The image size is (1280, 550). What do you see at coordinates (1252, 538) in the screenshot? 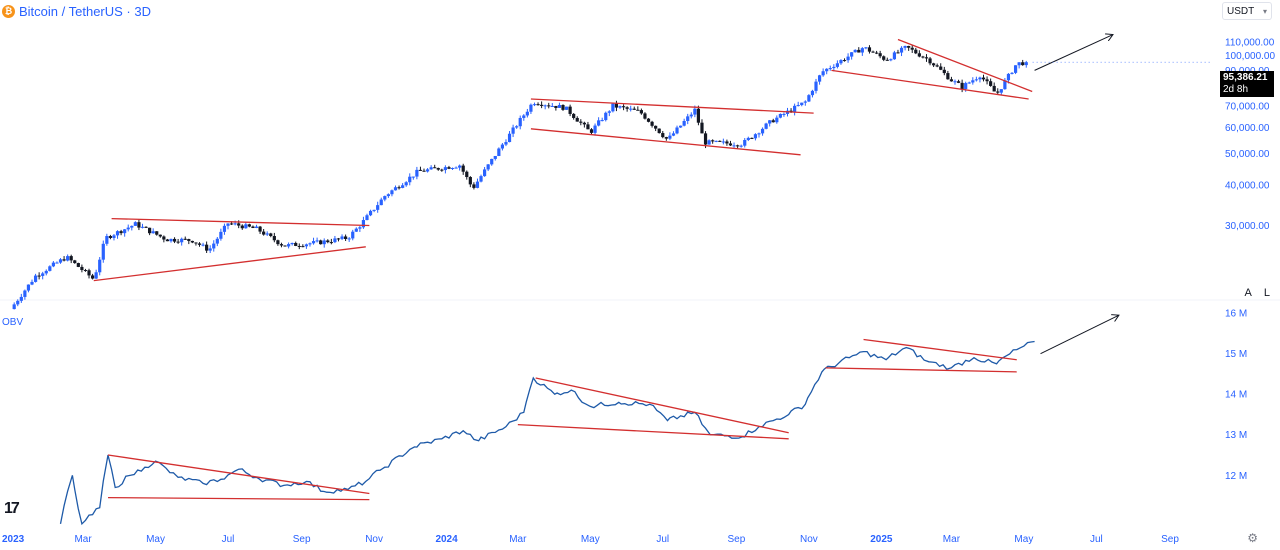
I see `gear-icon: ⚙` at bounding box center [1252, 538].